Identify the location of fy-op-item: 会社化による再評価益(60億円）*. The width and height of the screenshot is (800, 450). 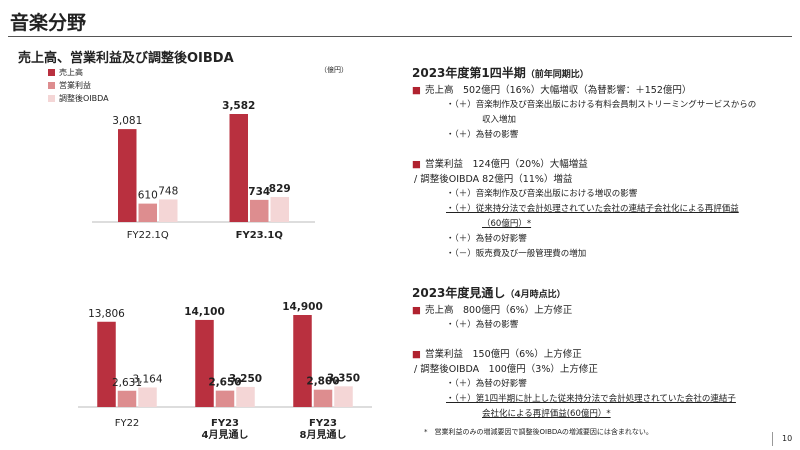
(546, 414).